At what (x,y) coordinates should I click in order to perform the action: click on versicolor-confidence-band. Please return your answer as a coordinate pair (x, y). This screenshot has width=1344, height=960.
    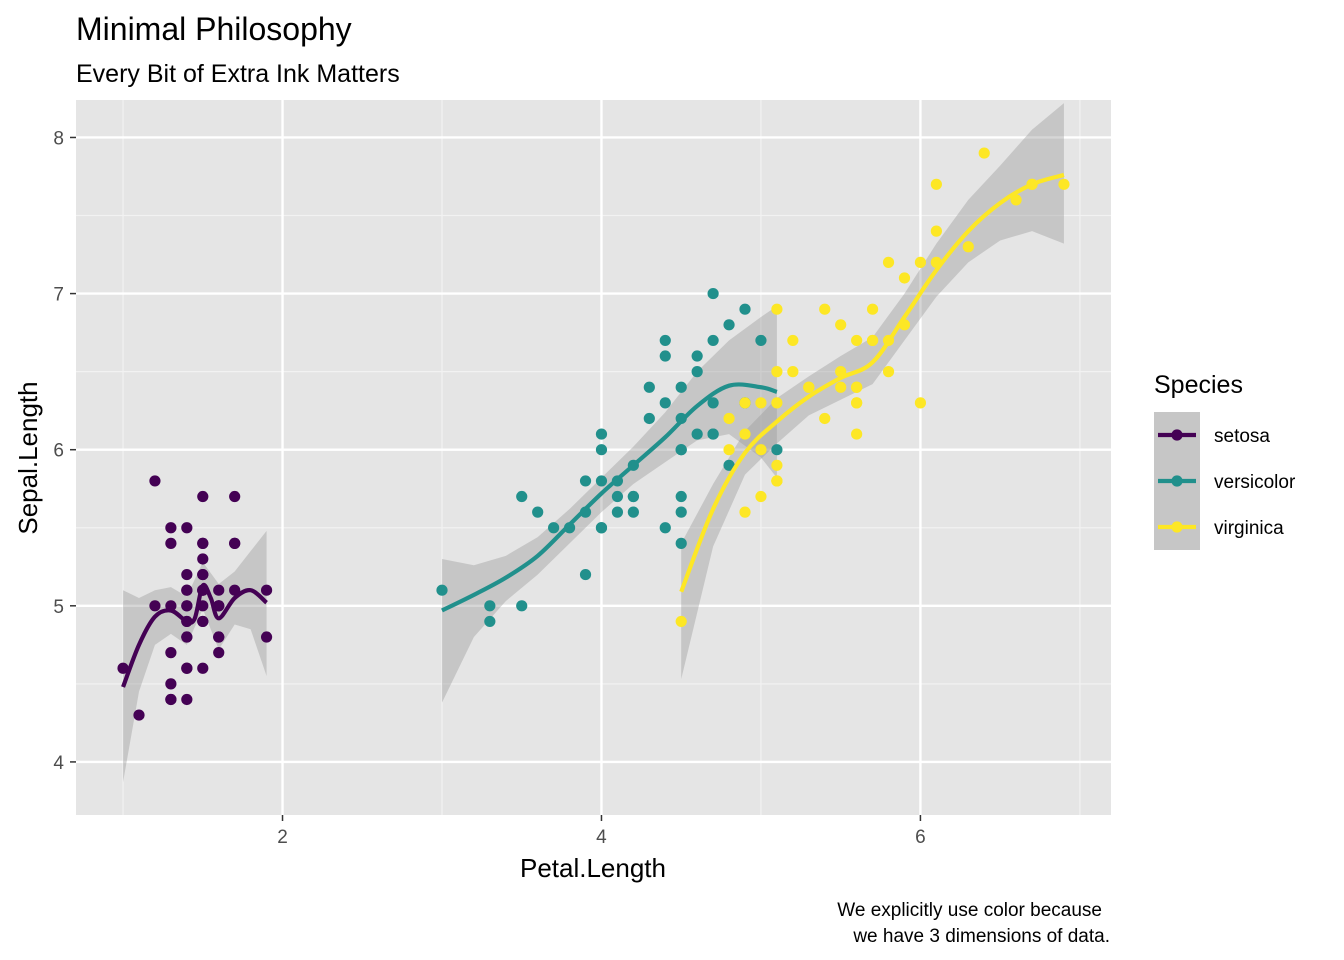
    Looking at the image, I should click on (609, 504).